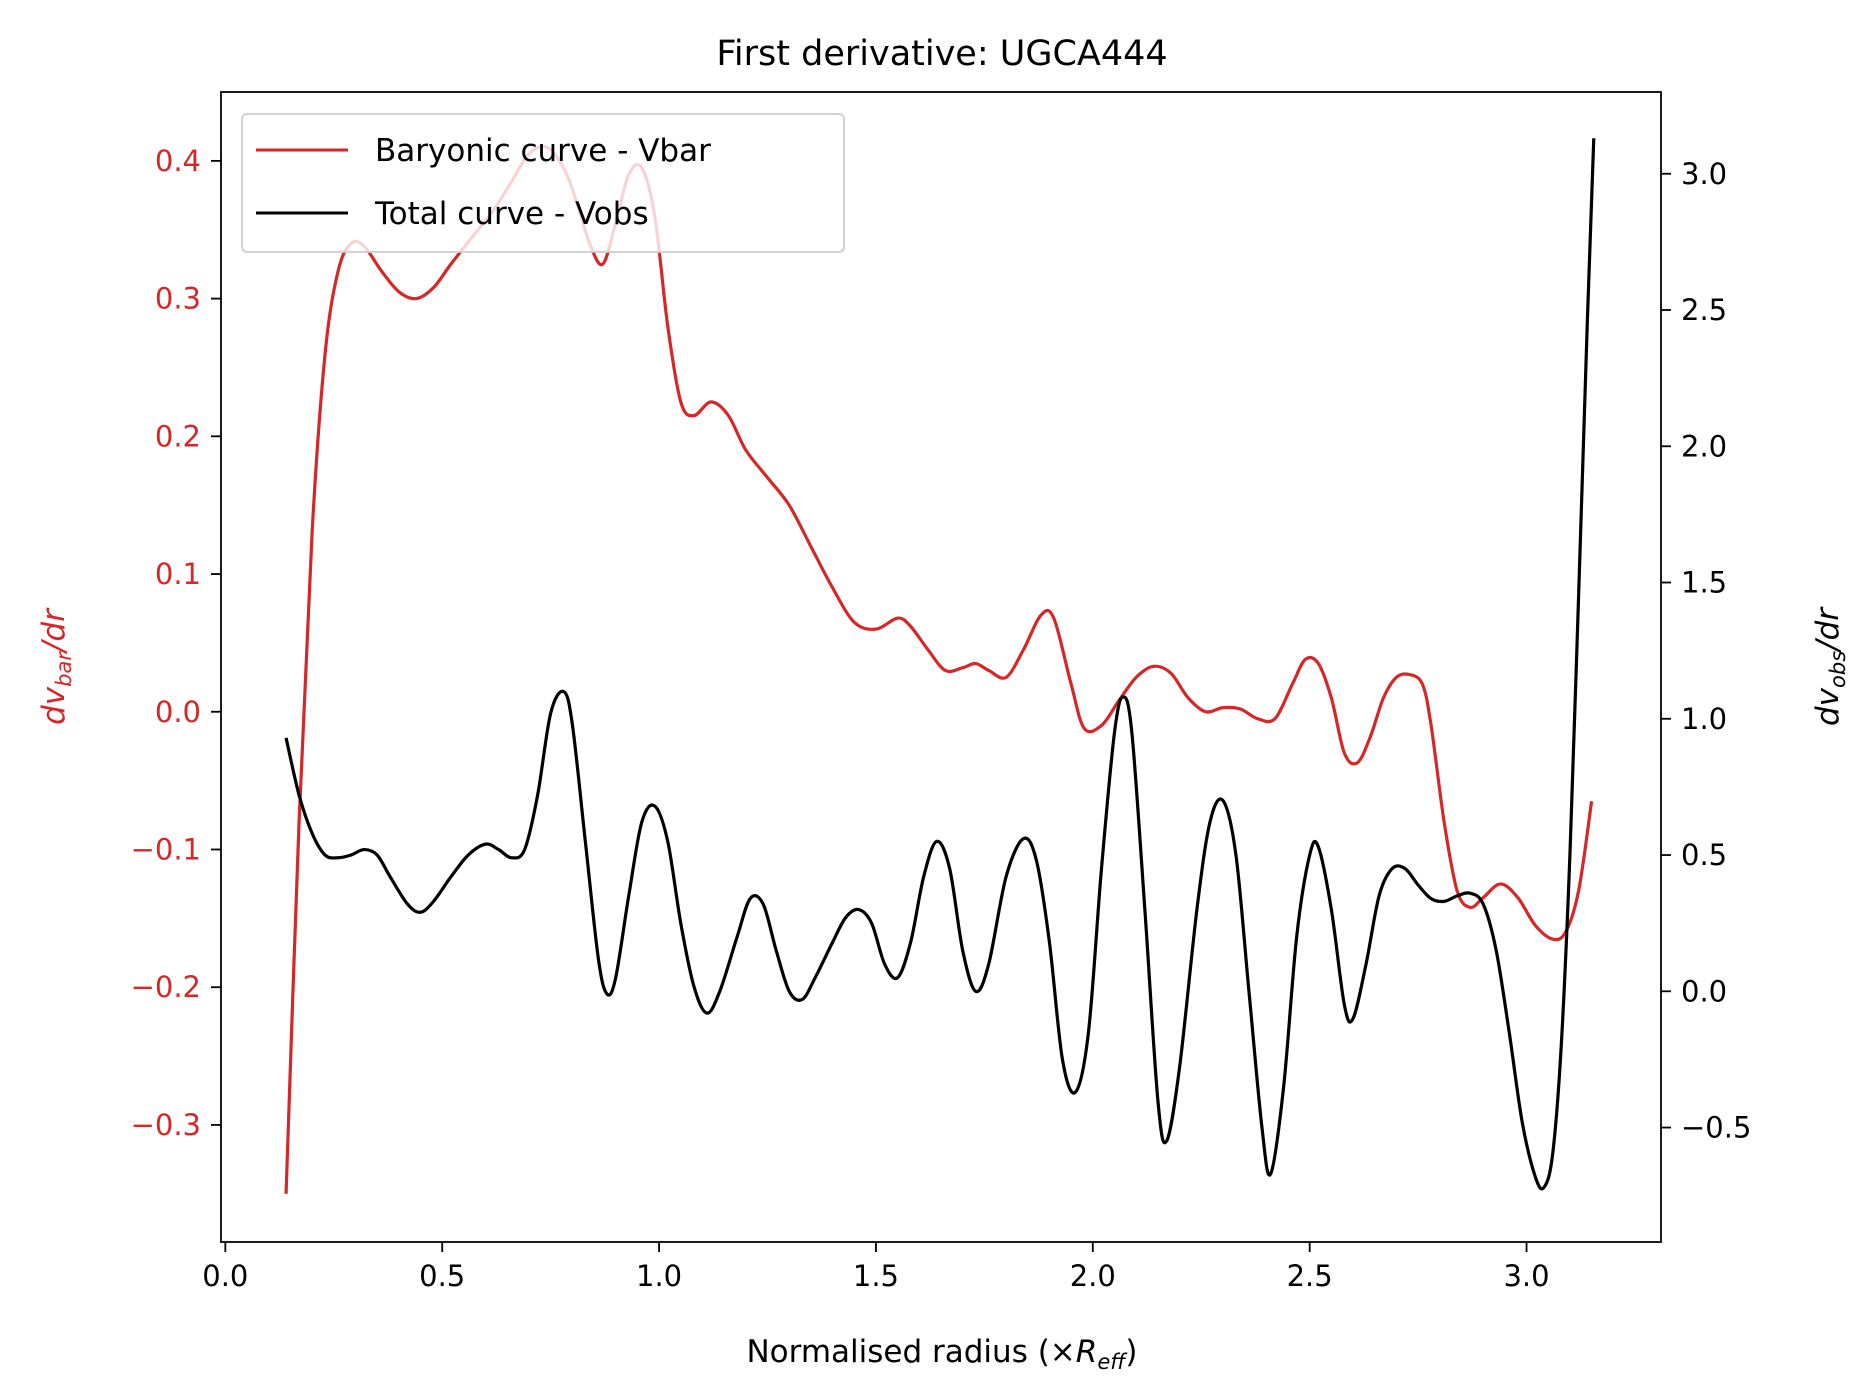 This screenshot has height=1397, width=1873. Describe the element at coordinates (1828, 630) in the screenshot. I see `y-axis-right-label-suffix: /dr` at that location.